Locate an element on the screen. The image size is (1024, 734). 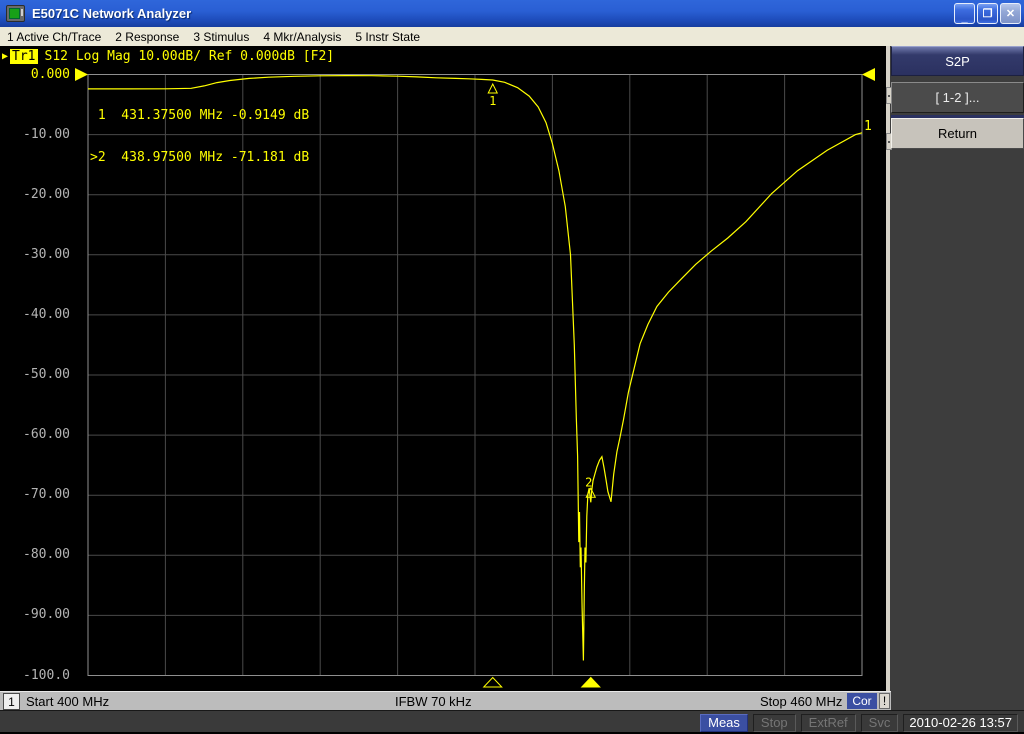
softkey-divider is located at coordinates (957, 116).